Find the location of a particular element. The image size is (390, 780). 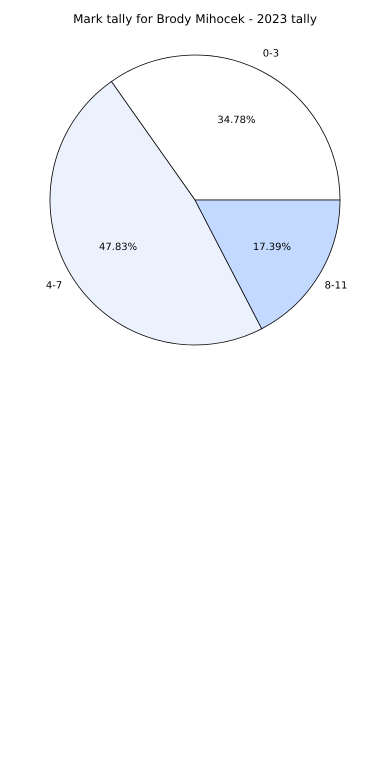

slice-label: 4-7 is located at coordinates (54, 286).